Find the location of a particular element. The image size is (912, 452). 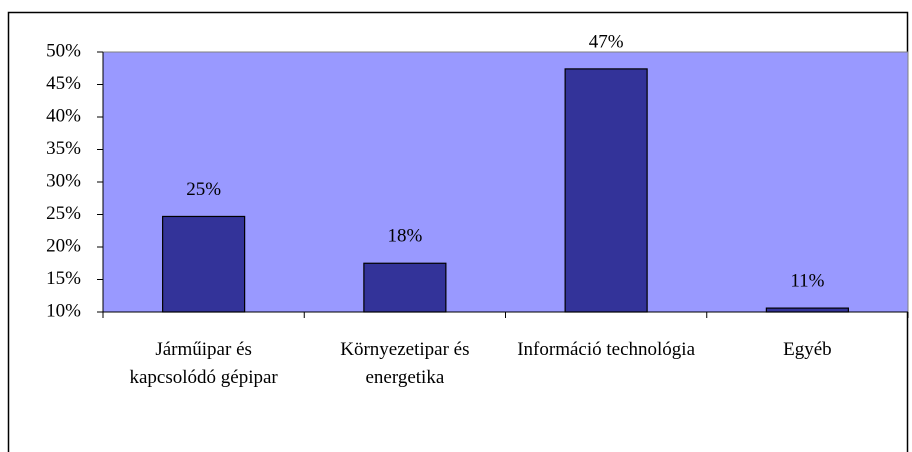

y-tick-label: 50% is located at coordinates (63, 50).